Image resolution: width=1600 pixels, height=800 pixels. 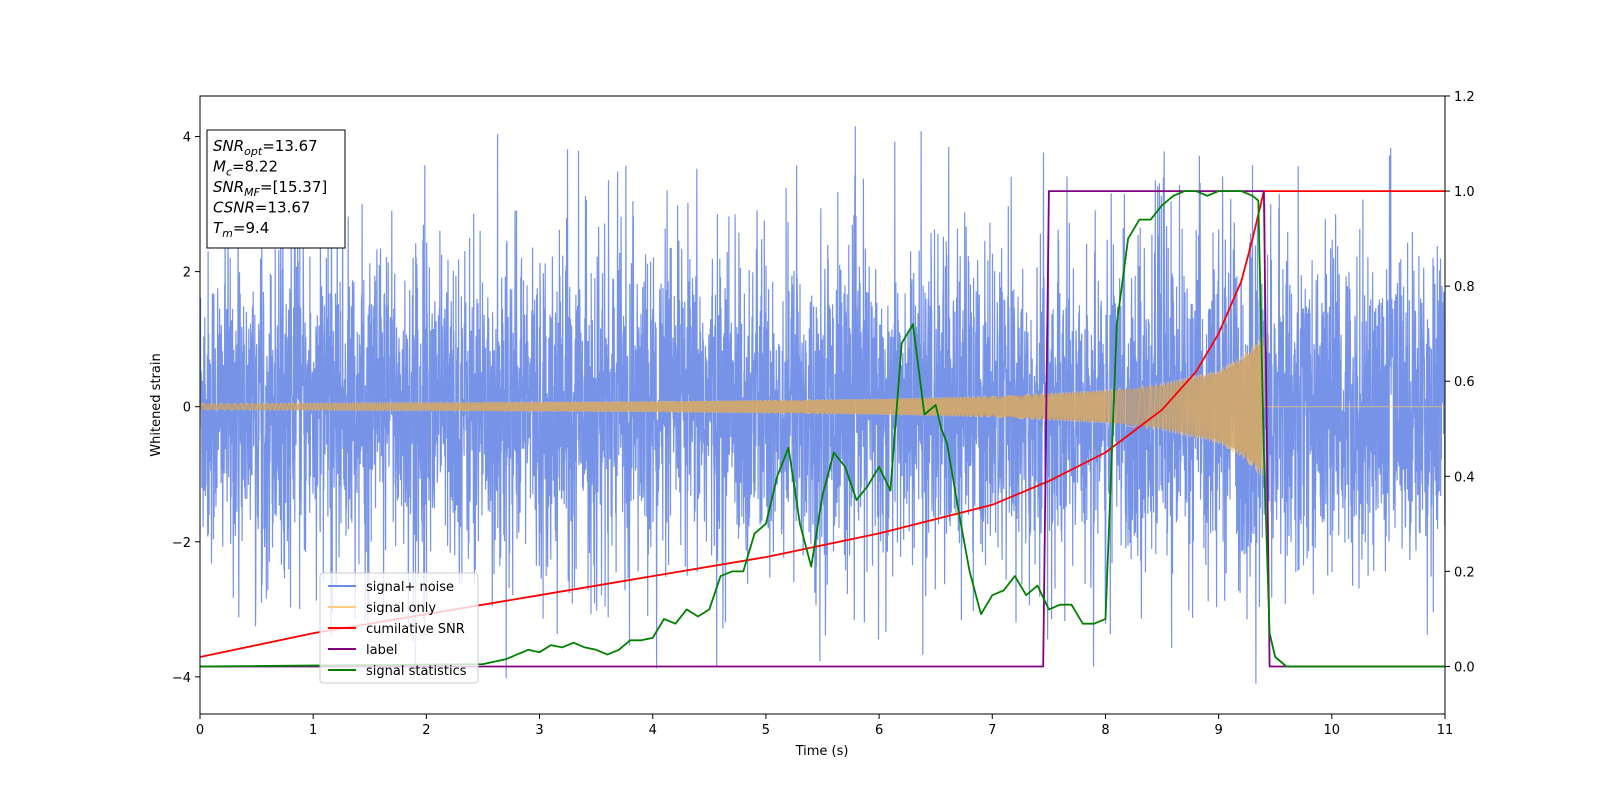 I want to click on y-left-tick-label: 2, so click(x=187, y=273).